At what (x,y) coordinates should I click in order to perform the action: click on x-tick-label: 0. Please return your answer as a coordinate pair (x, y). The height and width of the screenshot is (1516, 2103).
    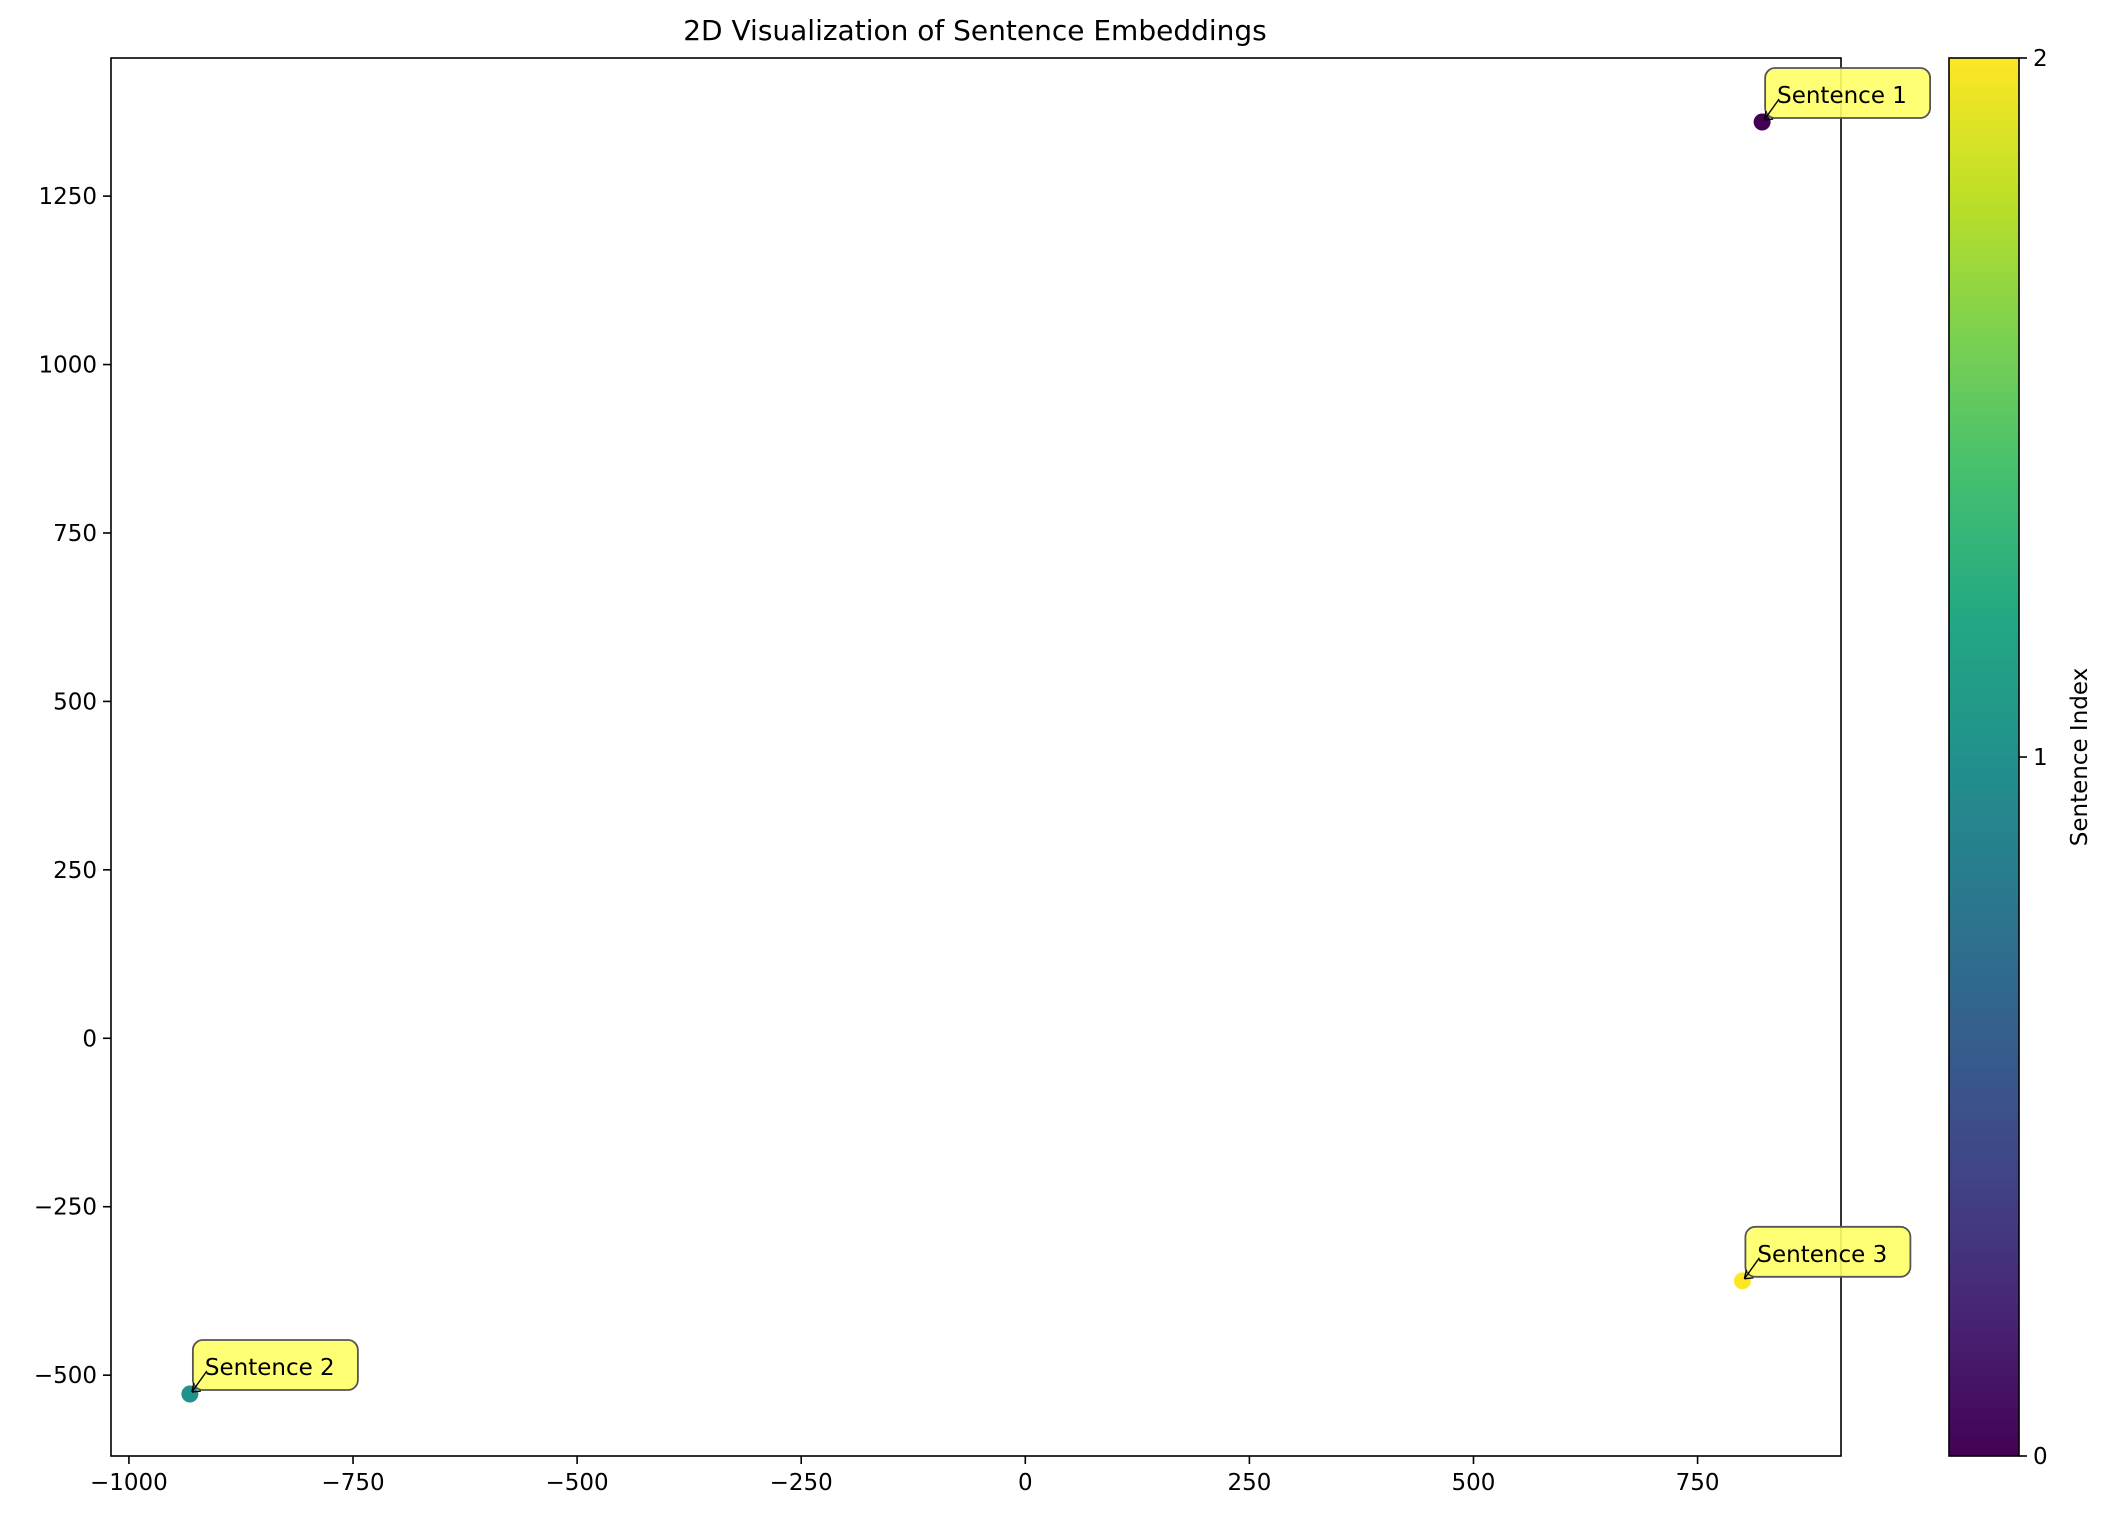
    Looking at the image, I should click on (1025, 1483).